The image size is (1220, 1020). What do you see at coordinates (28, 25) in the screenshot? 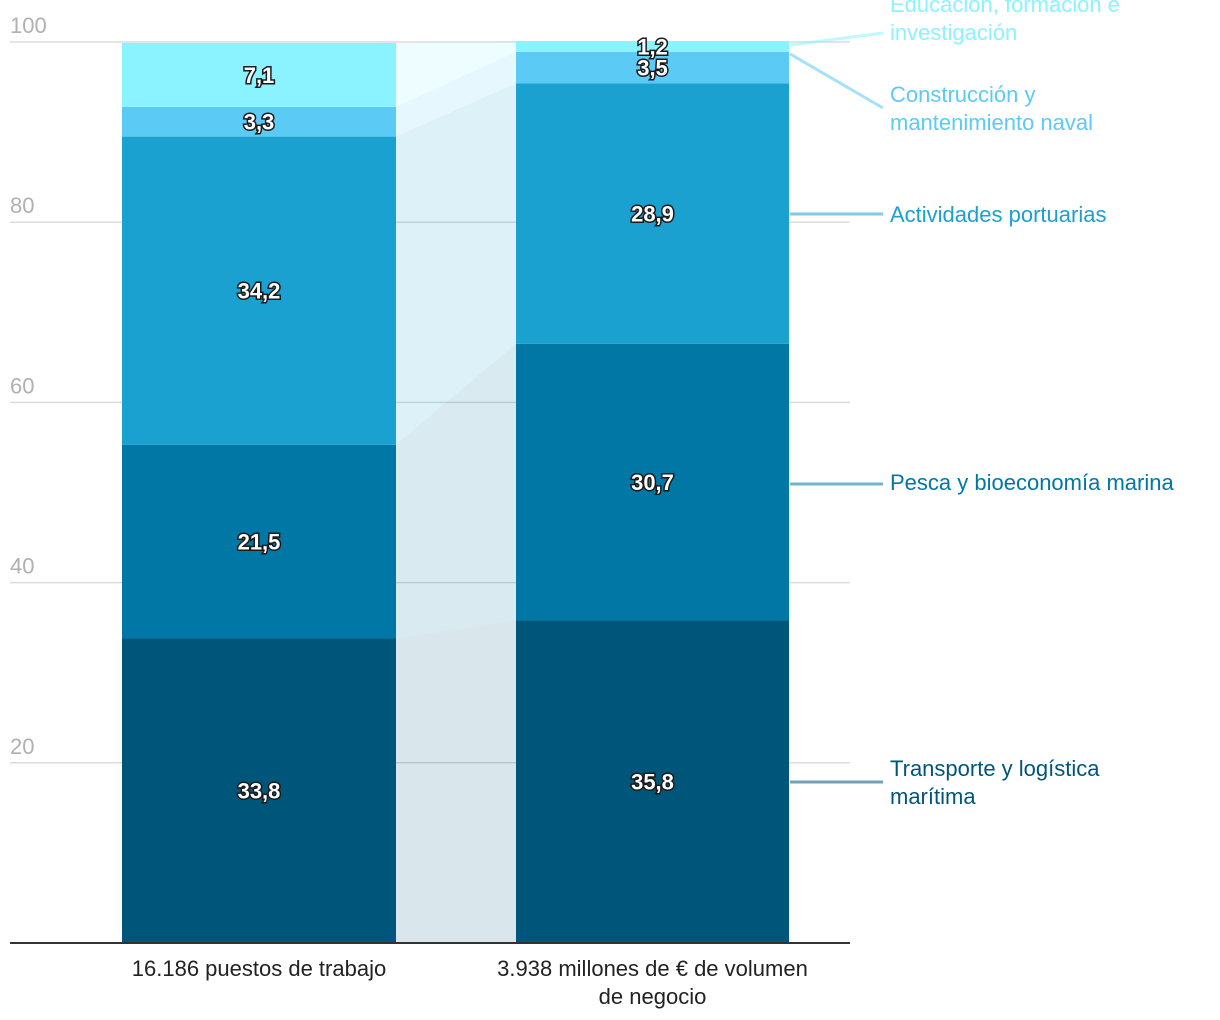
I see `y-tick-label: 100` at bounding box center [28, 25].